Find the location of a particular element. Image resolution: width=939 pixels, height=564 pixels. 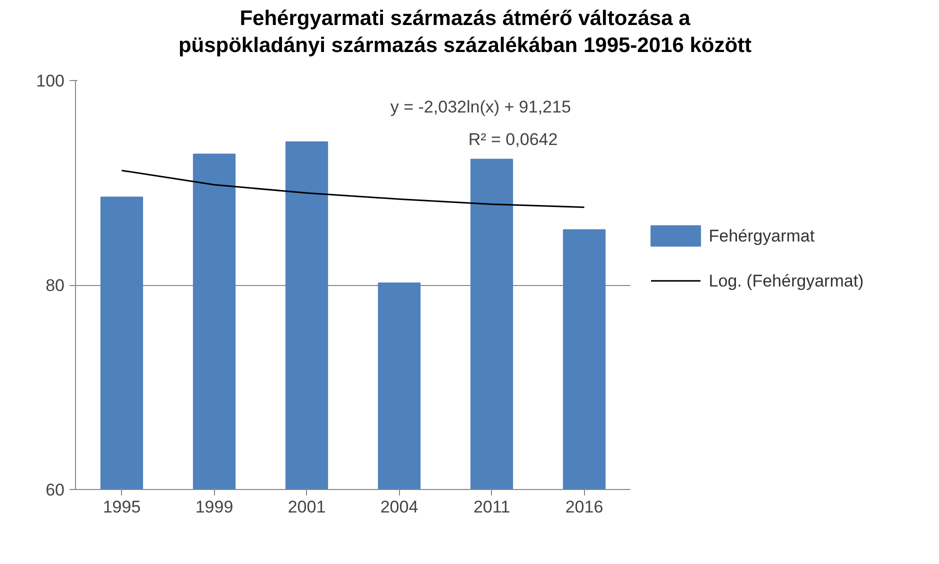

x-tick-label: 2011 is located at coordinates (491, 506).